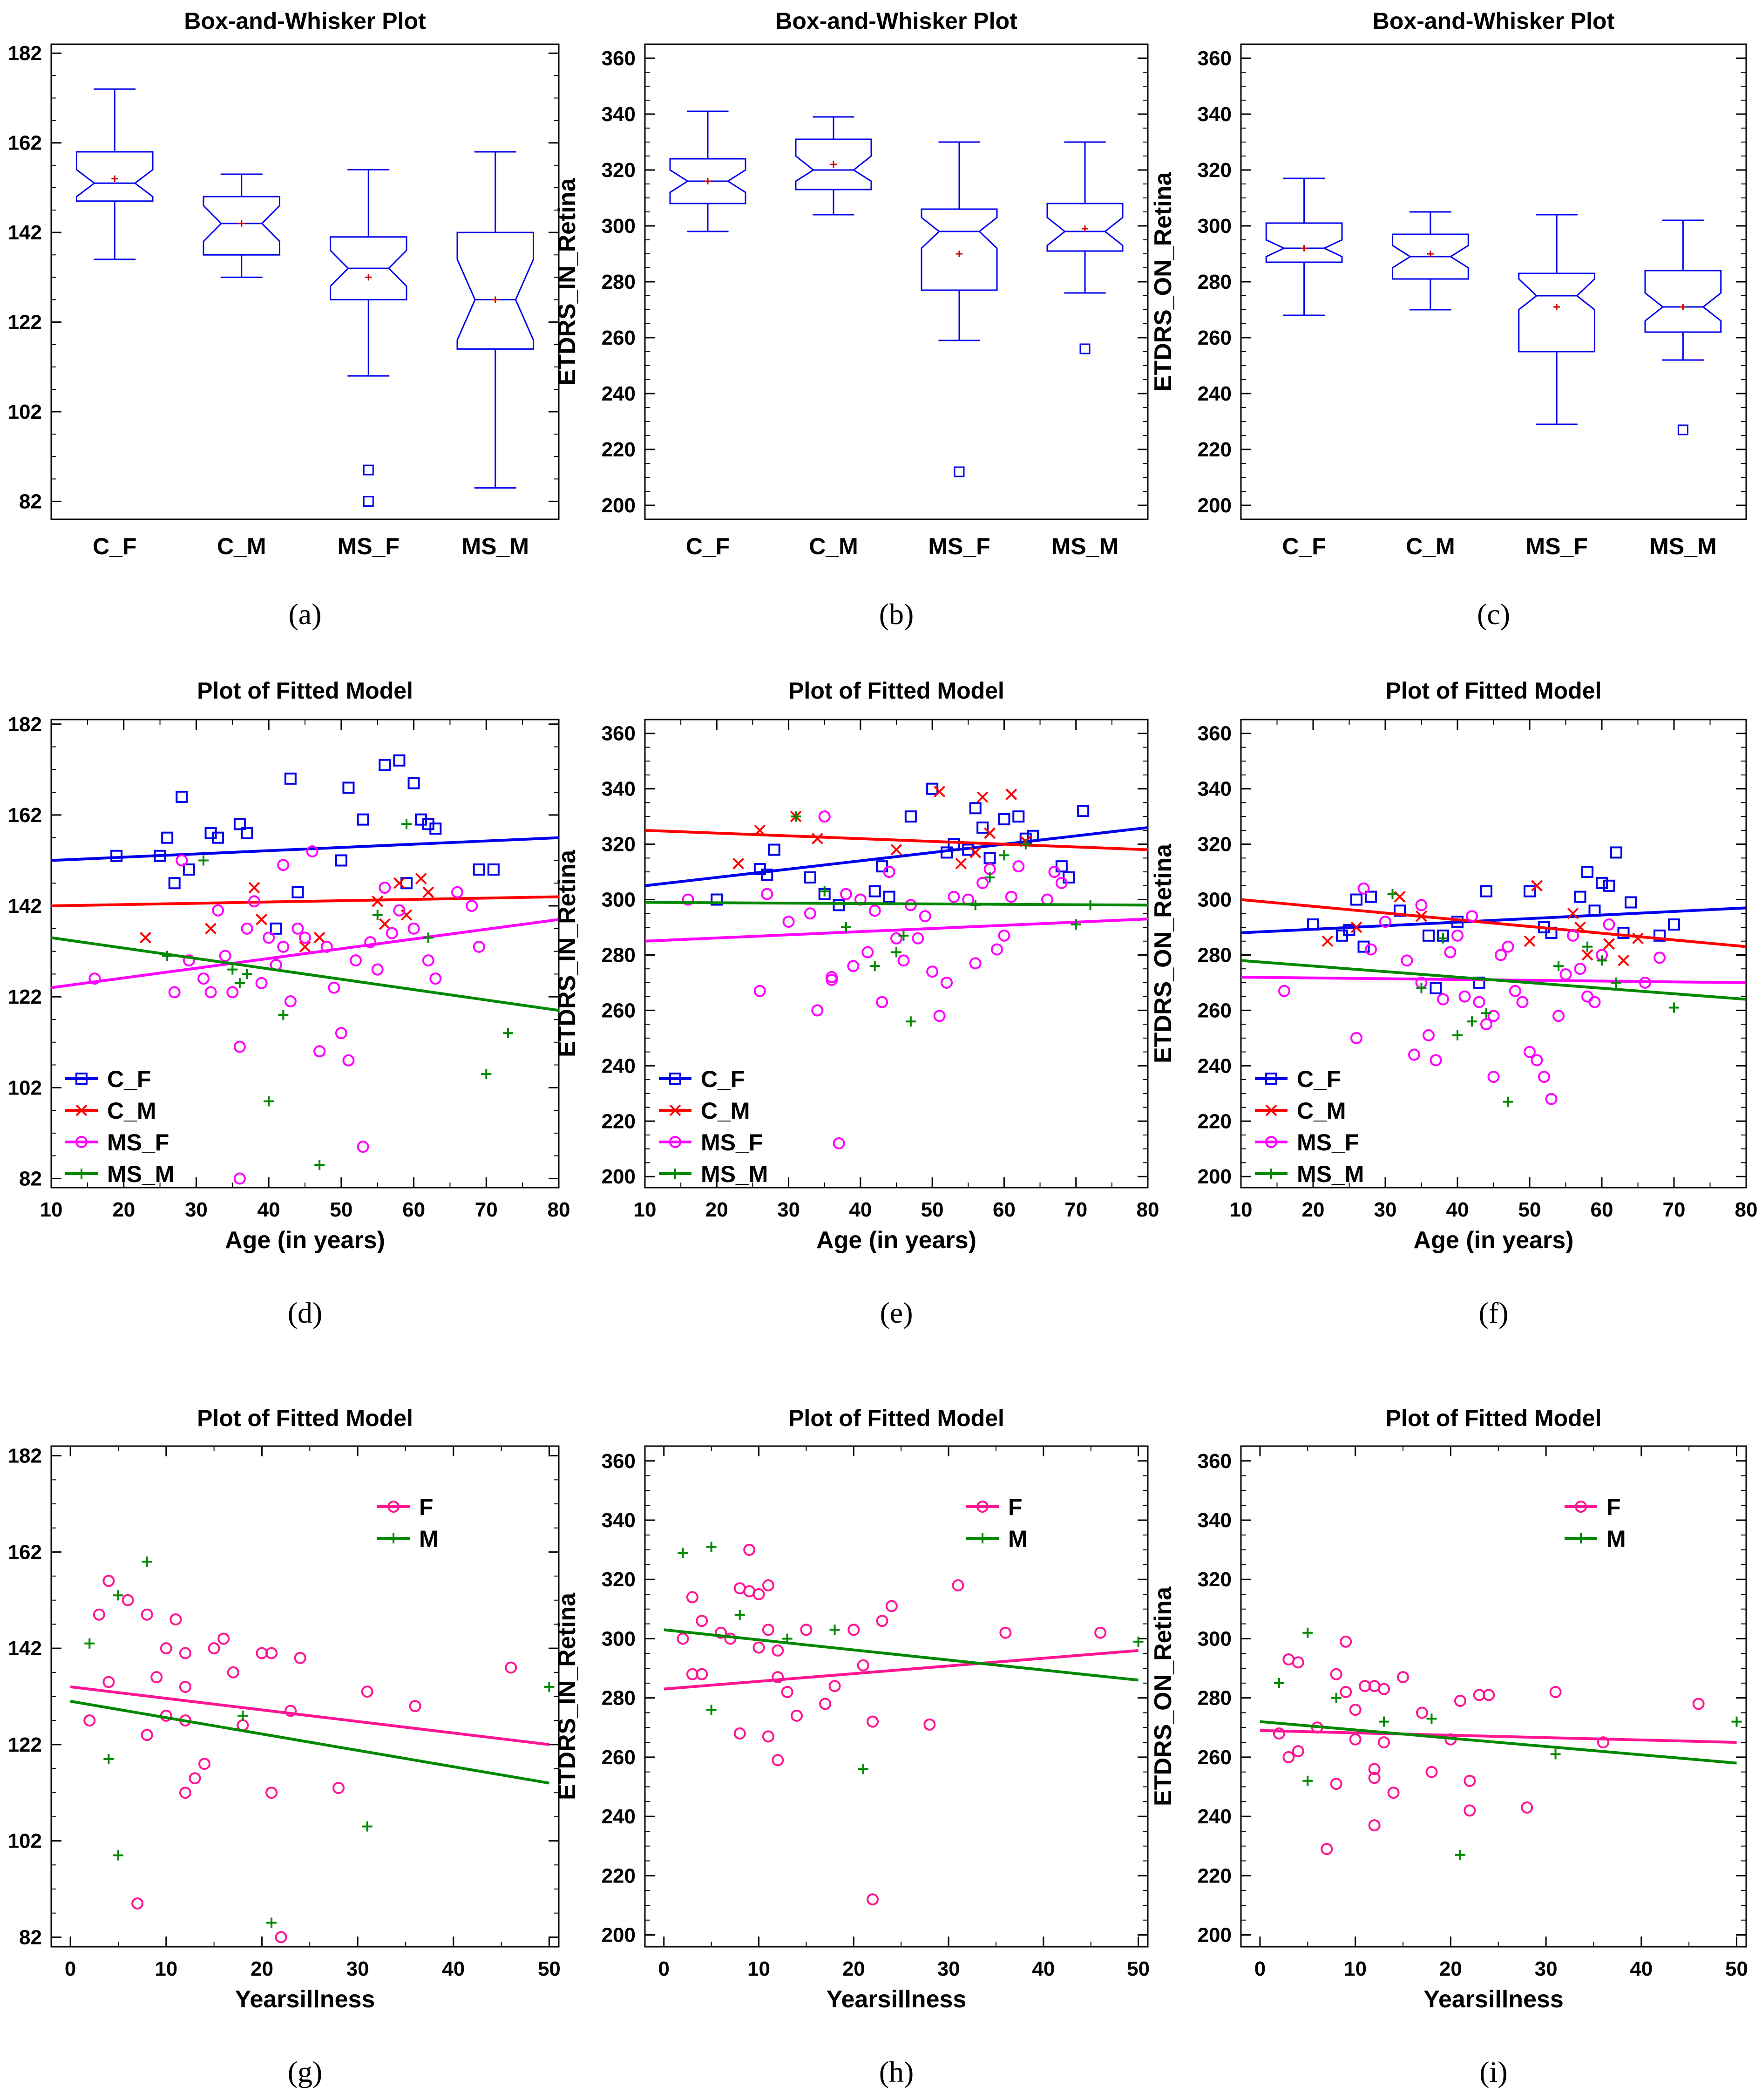 The height and width of the screenshot is (2100, 1762). Describe the element at coordinates (619, 1121) in the screenshot. I see `y-tick-label: 220` at that location.